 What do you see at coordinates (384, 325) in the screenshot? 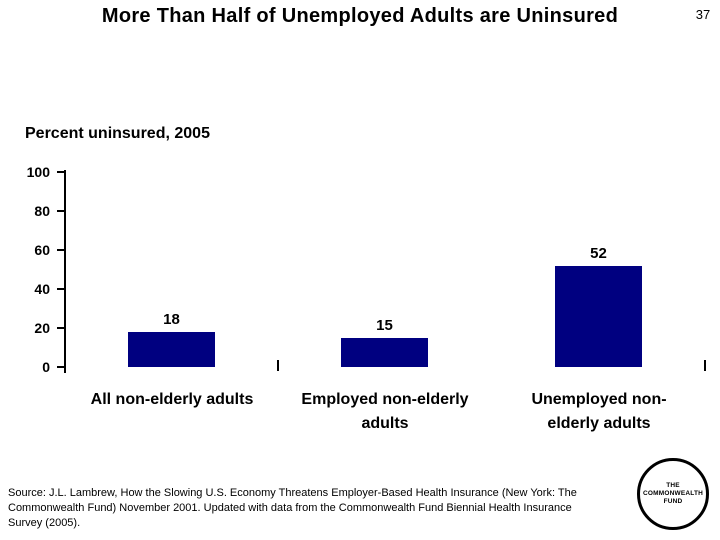
I see `bar-value-label: 15` at bounding box center [384, 325].